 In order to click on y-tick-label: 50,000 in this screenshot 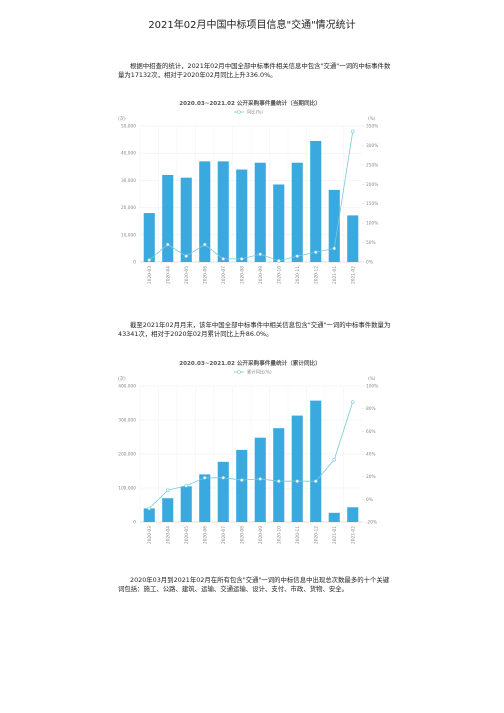, I will do `click(128, 127)`.